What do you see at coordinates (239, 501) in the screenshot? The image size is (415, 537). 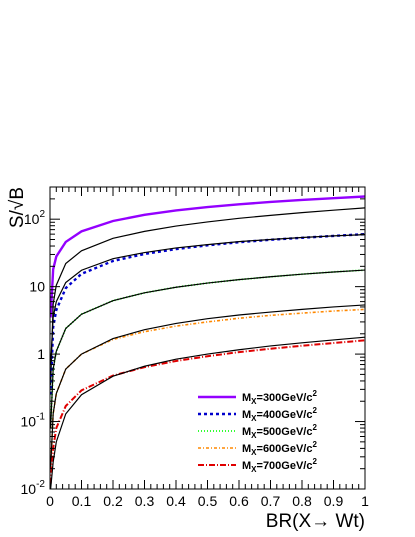 I see `x-tick-label: 0.6` at bounding box center [239, 501].